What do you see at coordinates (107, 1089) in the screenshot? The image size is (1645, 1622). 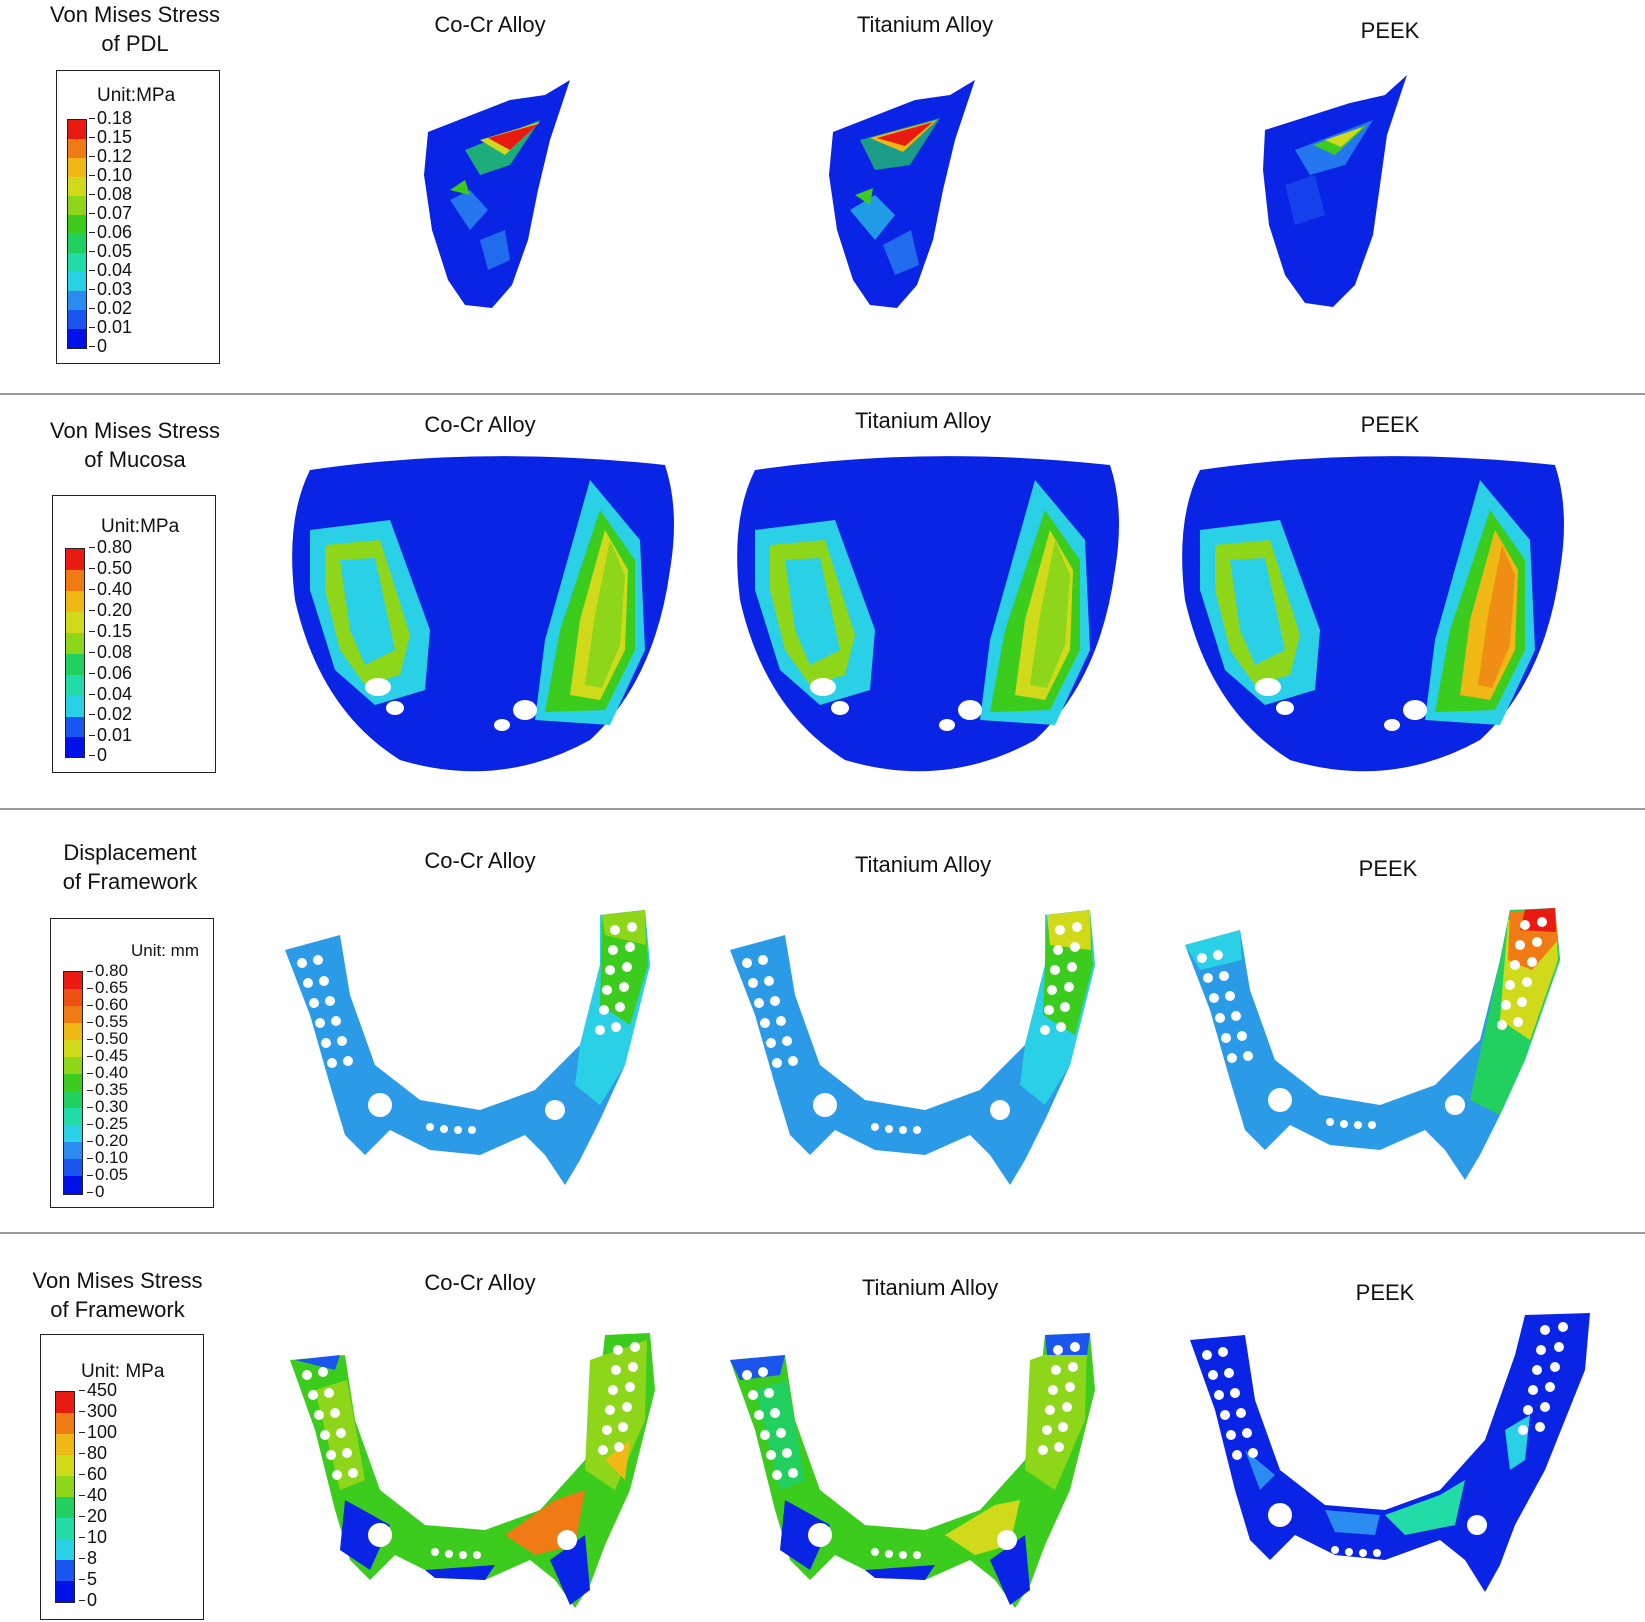 I see `legend-tick: 0.35` at bounding box center [107, 1089].